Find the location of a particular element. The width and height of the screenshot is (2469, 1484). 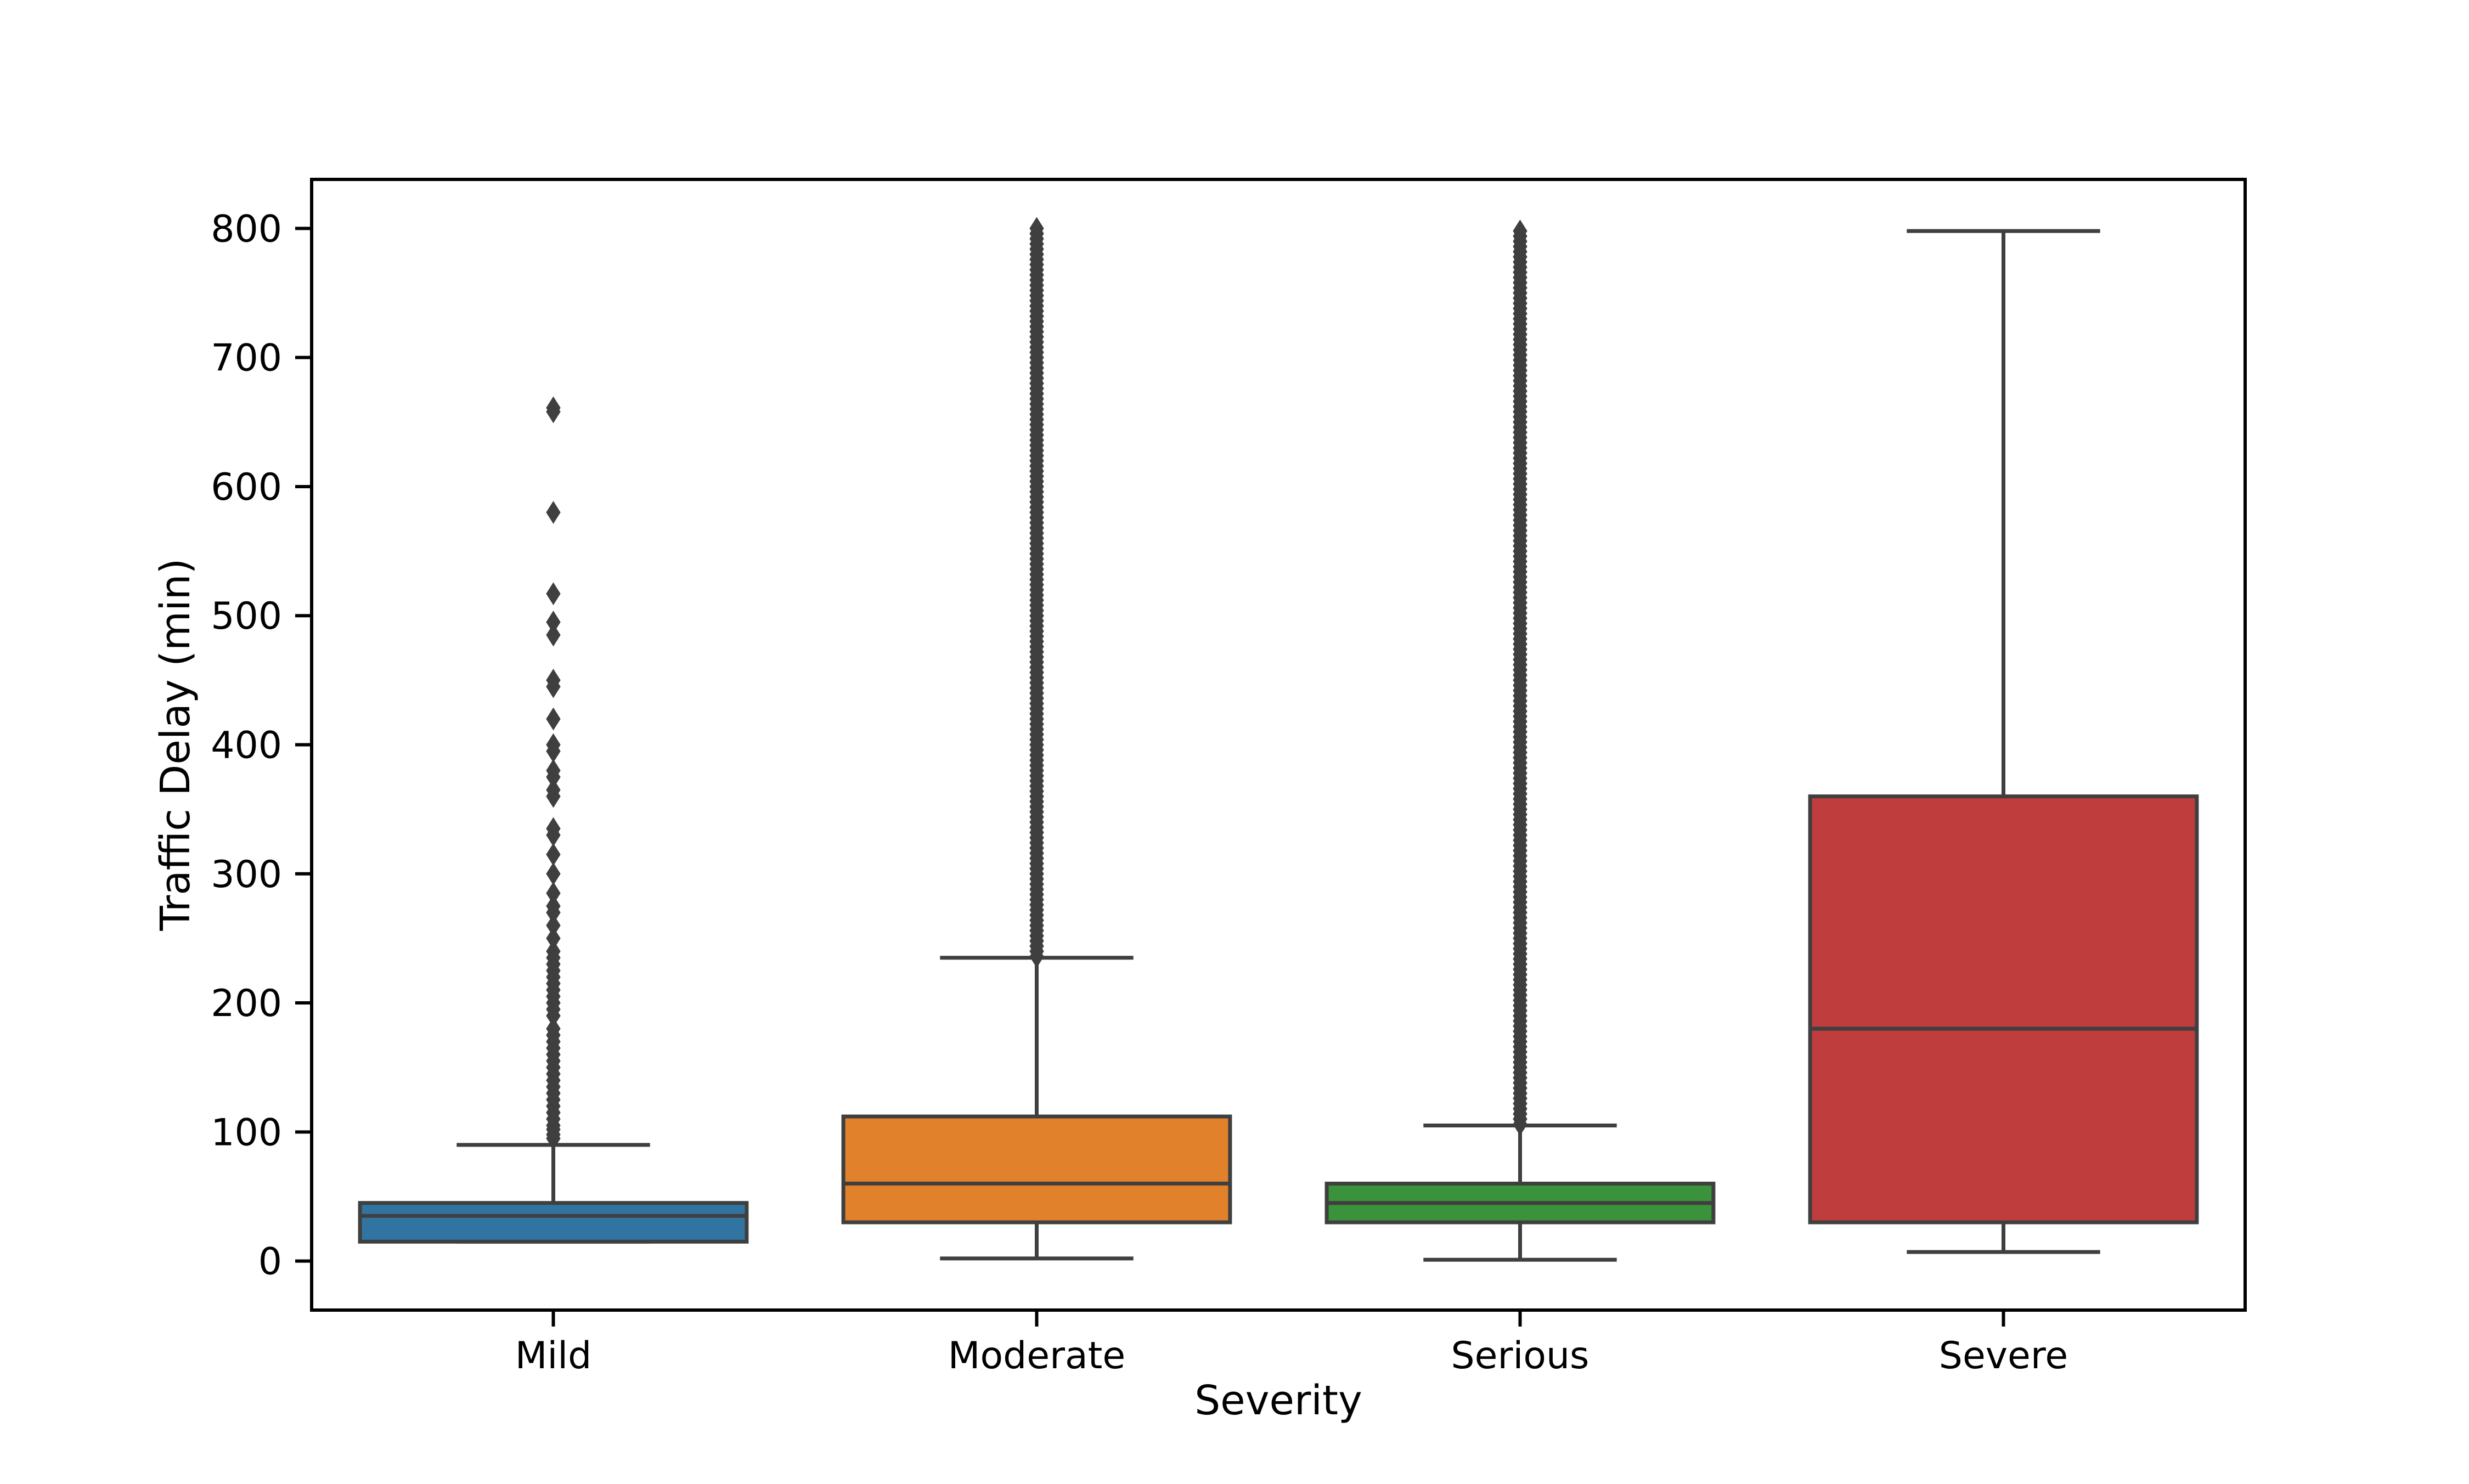

x-tick-label: Severe is located at coordinates (2003, 1356).